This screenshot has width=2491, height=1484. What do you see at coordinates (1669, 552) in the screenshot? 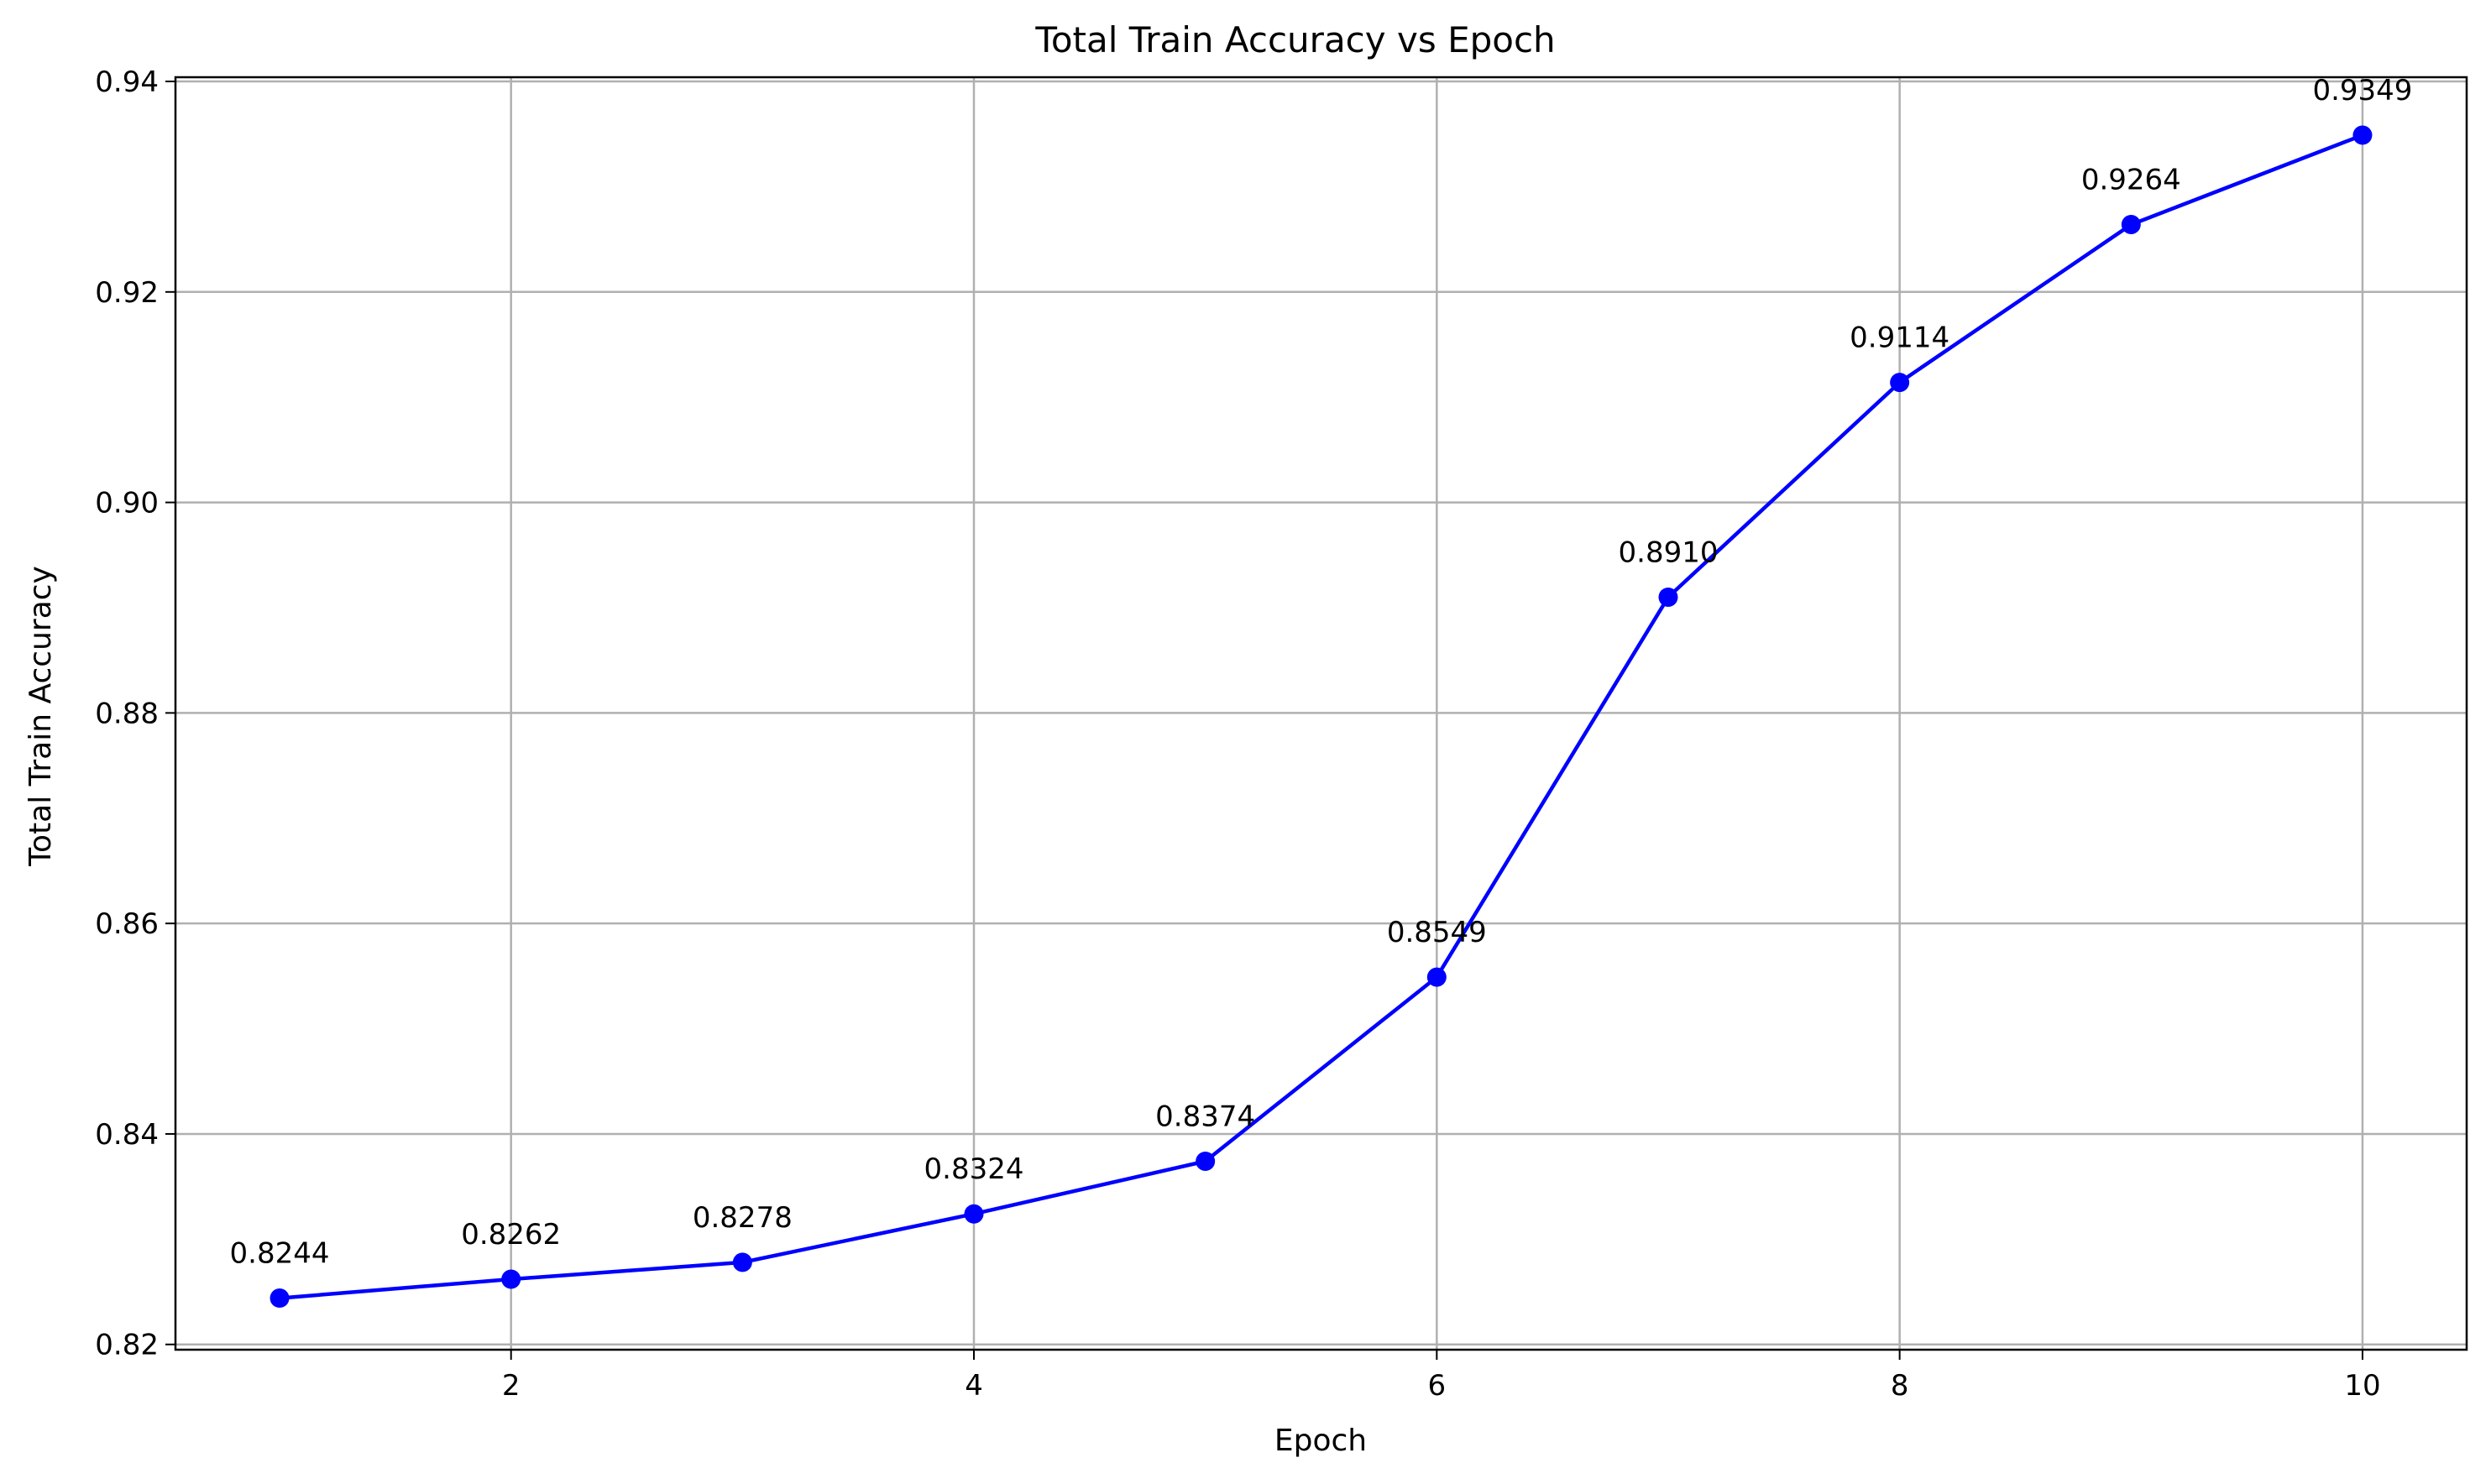
I see `data-label: 0.8910` at bounding box center [1669, 552].